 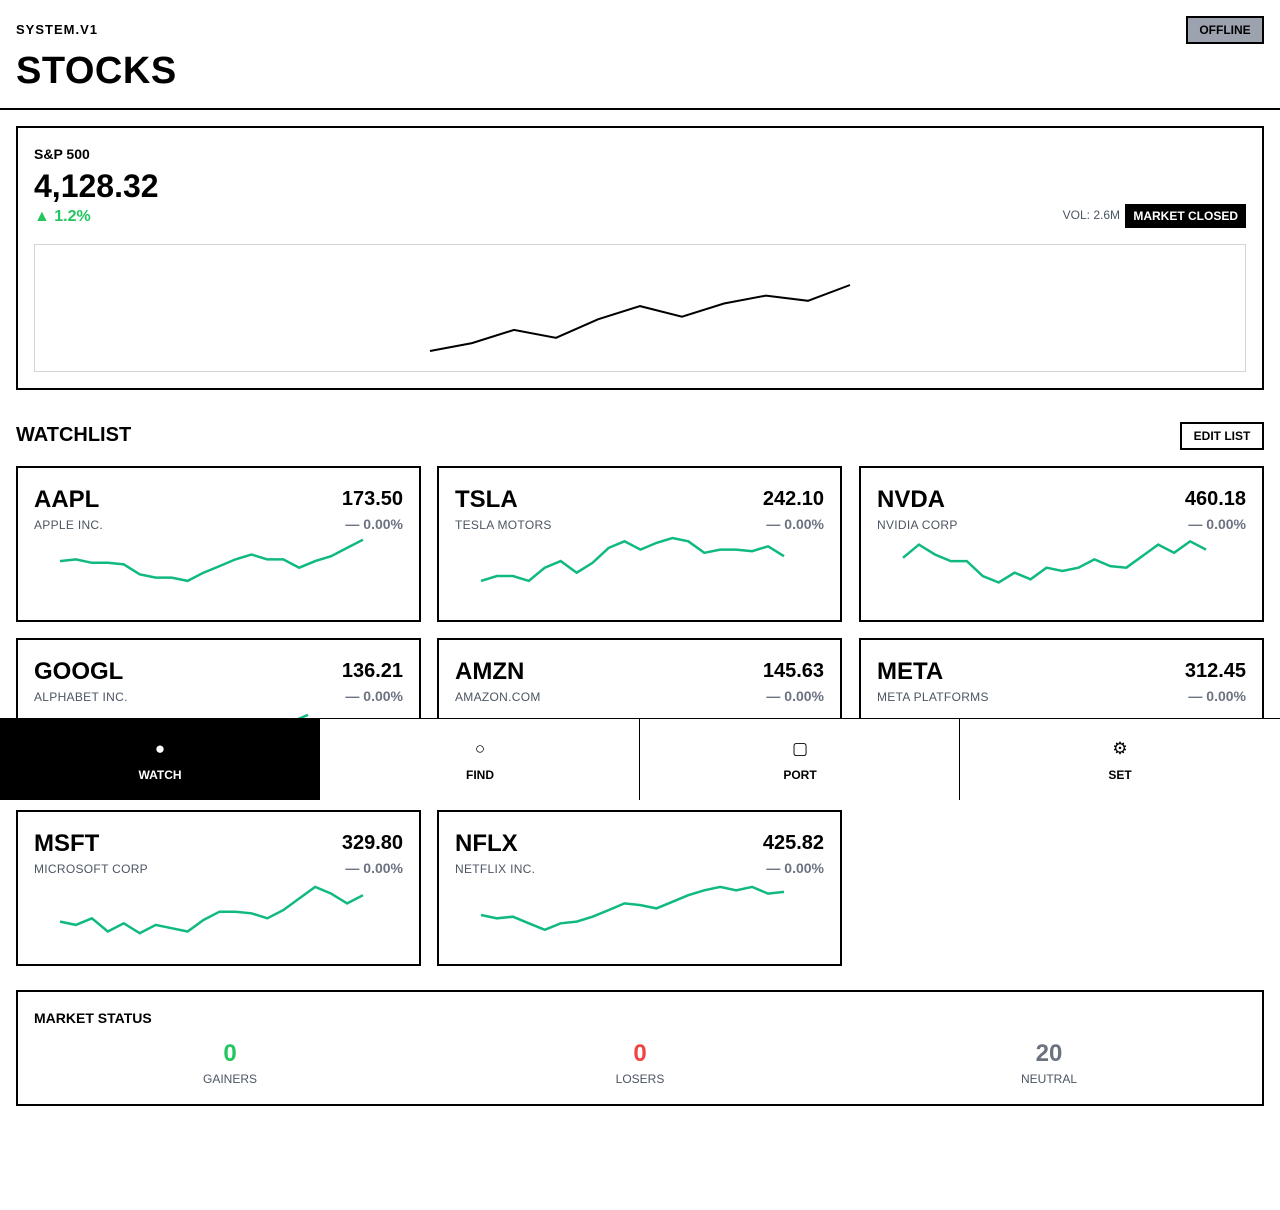 I want to click on gainers-count: 0, so click(x=230, y=1053).